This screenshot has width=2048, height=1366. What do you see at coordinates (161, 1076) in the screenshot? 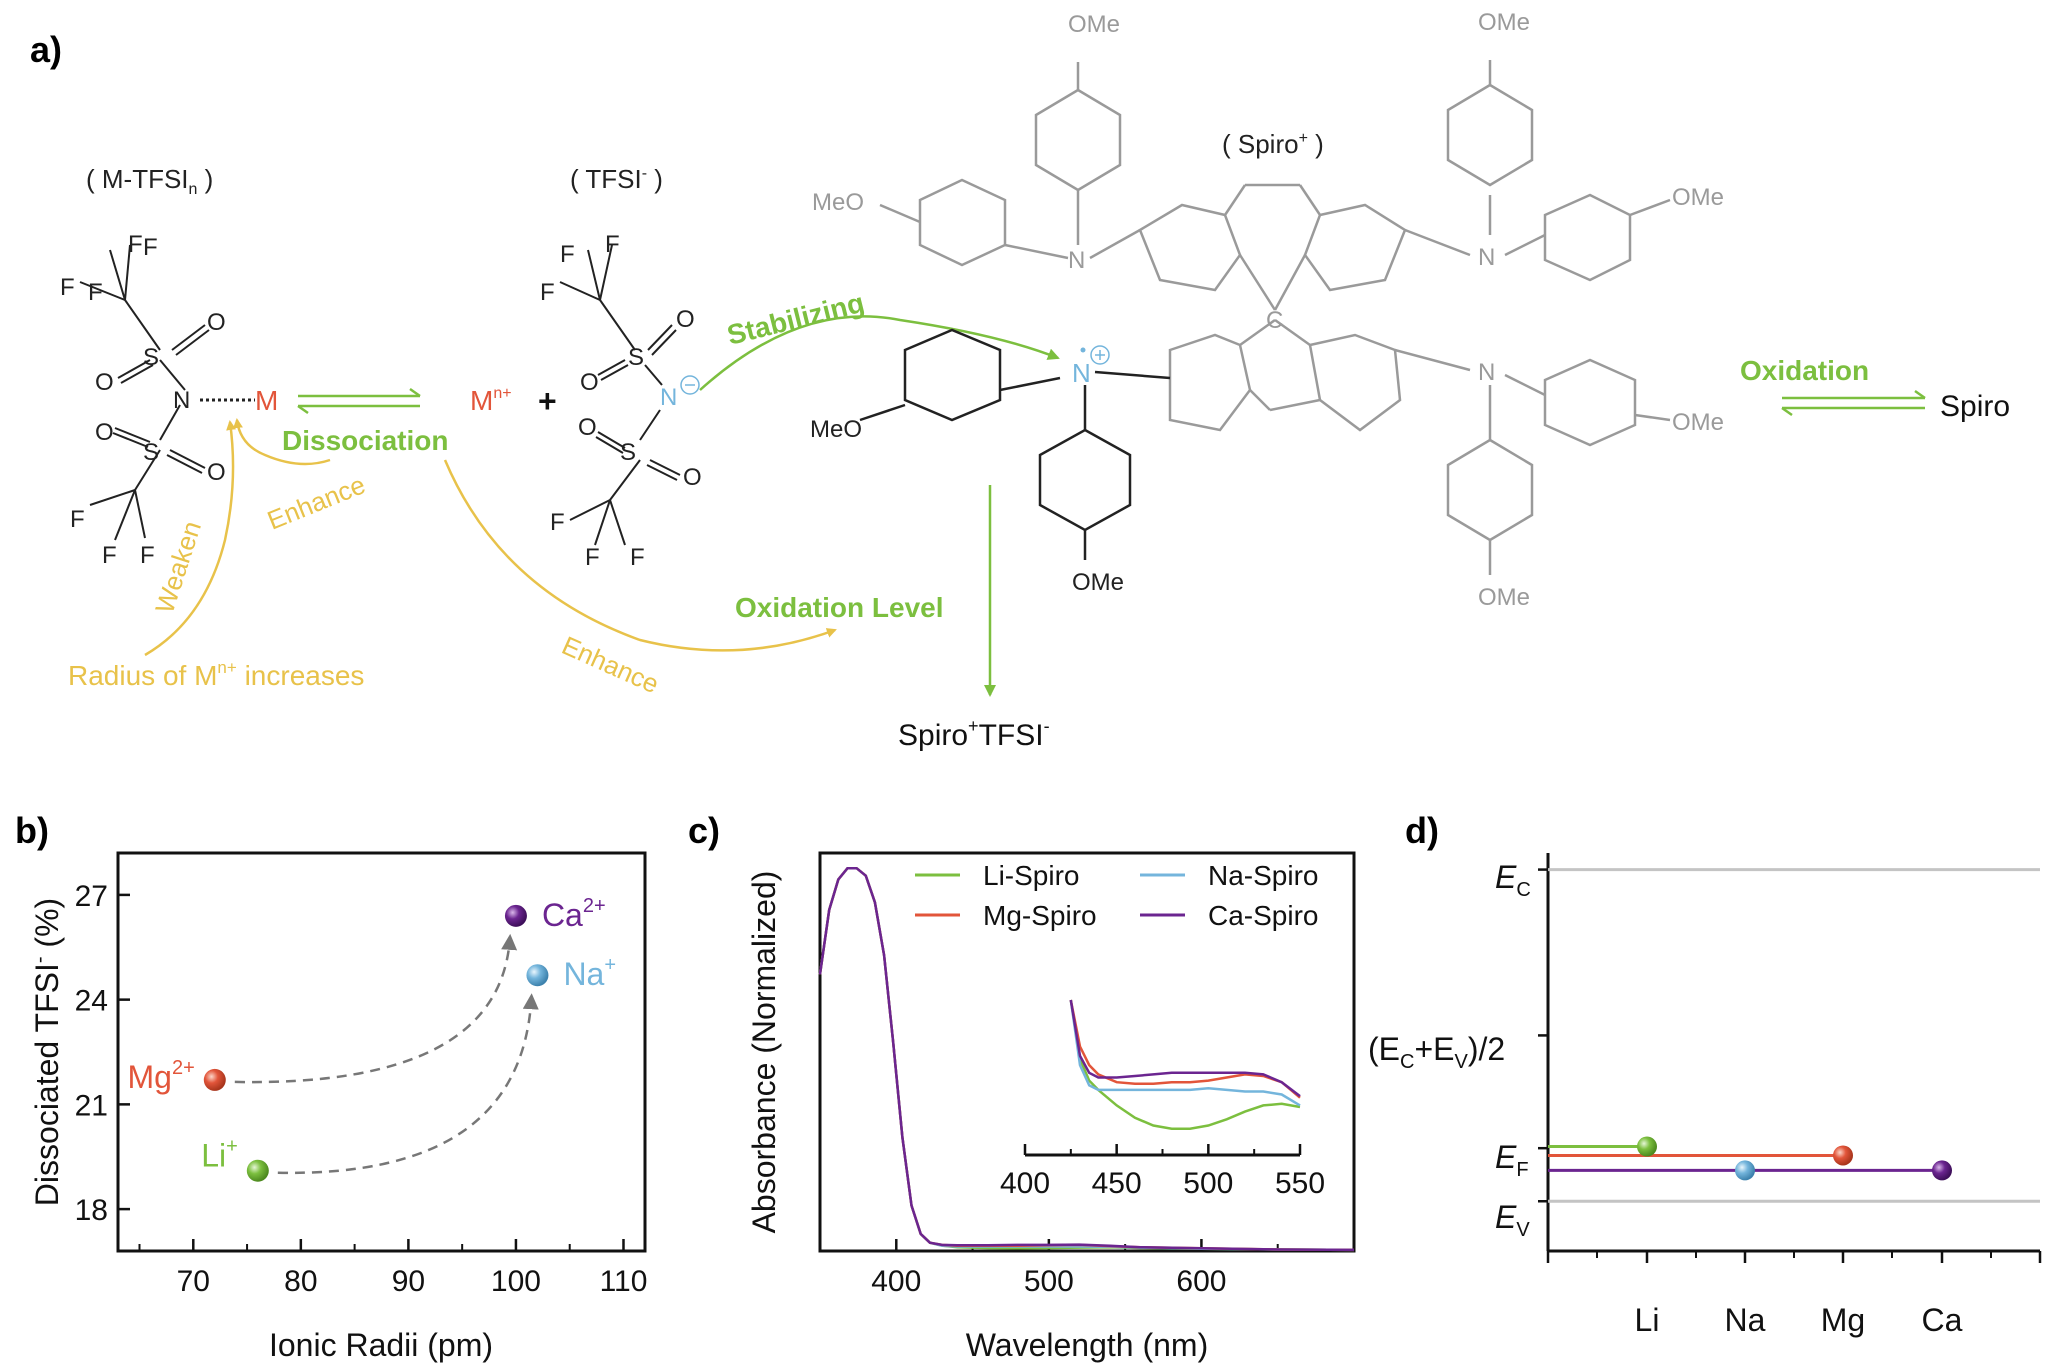
I see `b-point-label-mg: Mg2+` at bounding box center [161, 1076].